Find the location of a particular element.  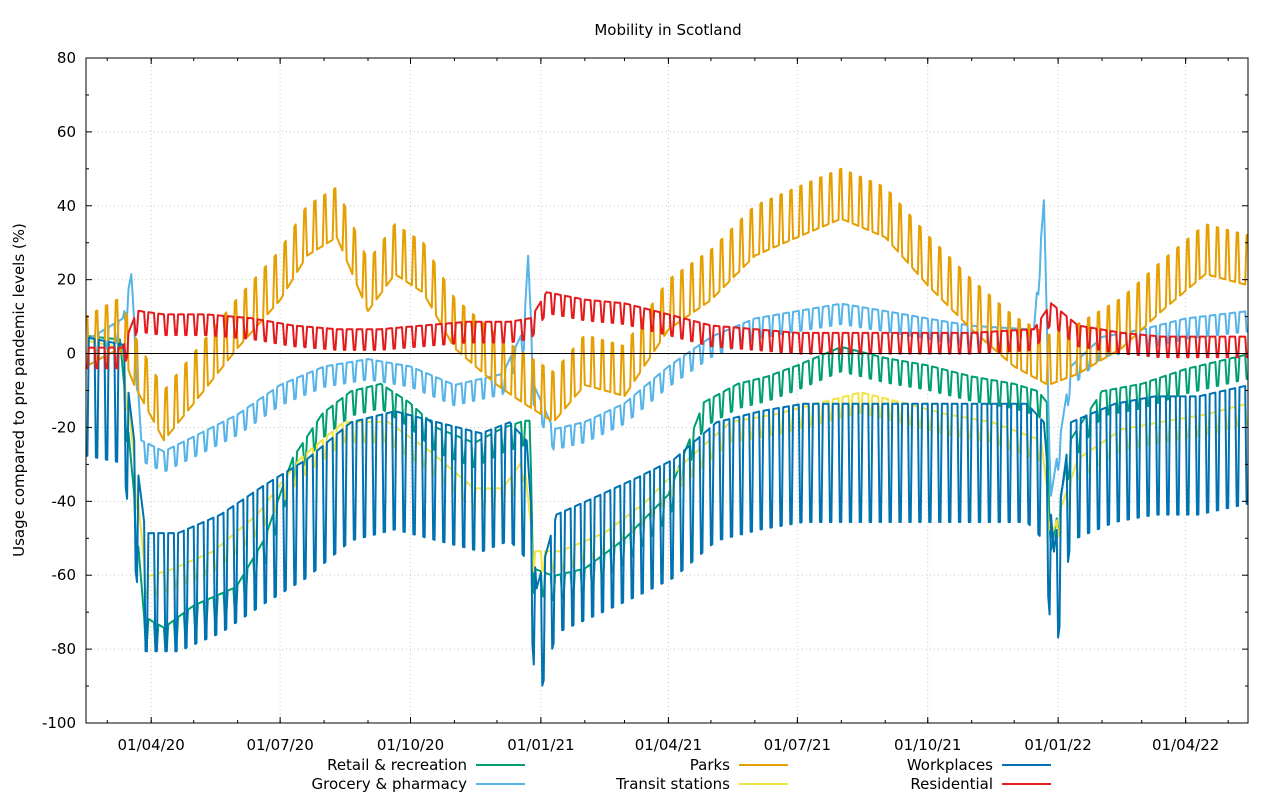

chart-title: Mobility in Scotland is located at coordinates (667, 30).